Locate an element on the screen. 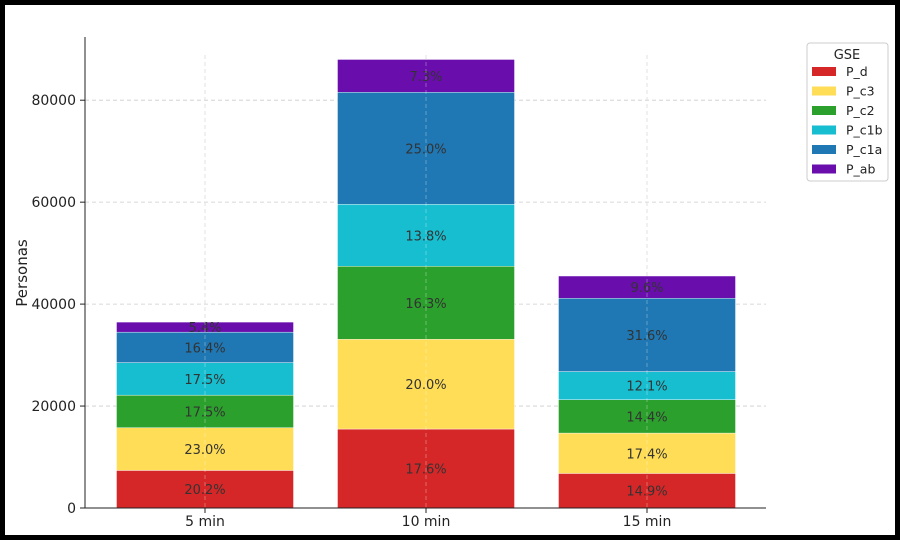  data-label: 14.4% is located at coordinates (646, 417).